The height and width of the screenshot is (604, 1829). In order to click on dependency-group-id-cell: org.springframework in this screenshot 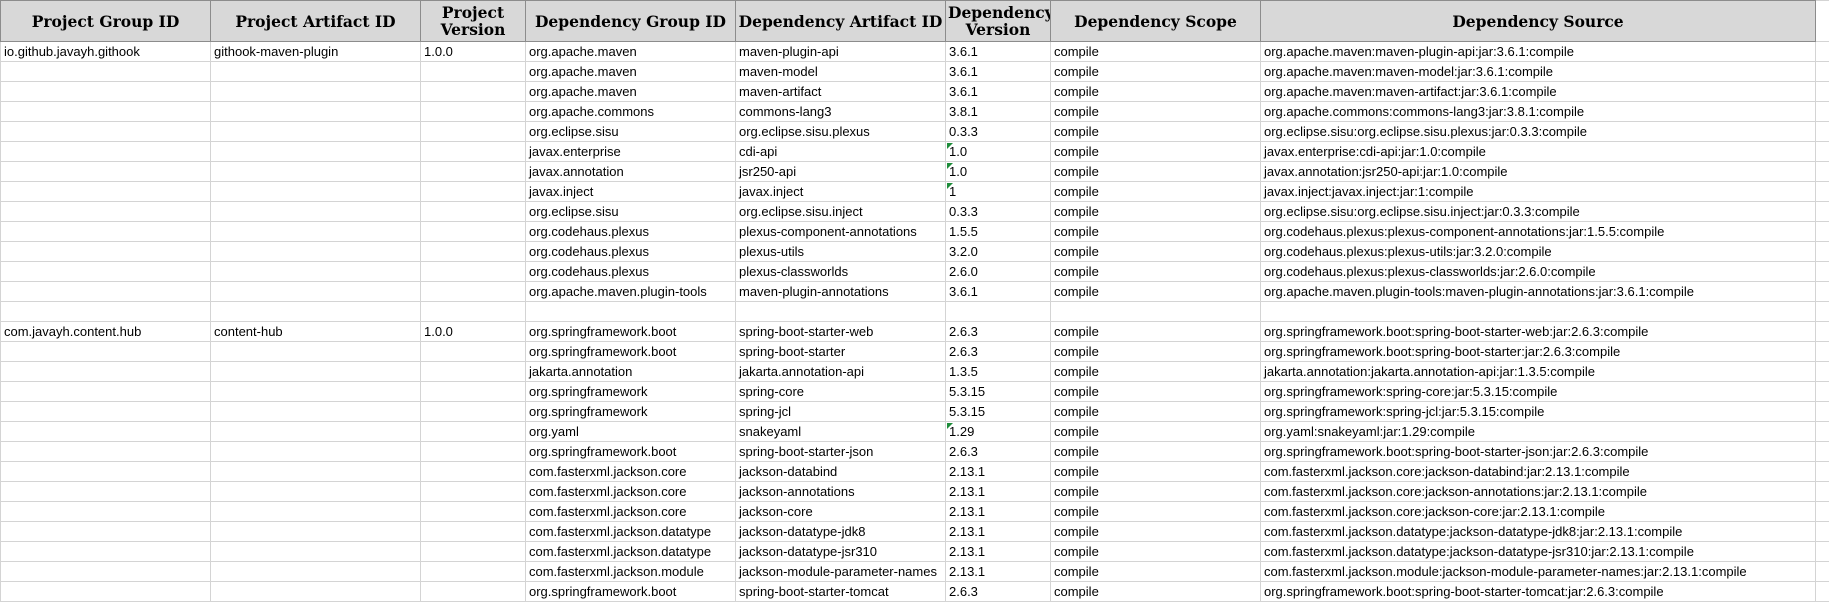, I will do `click(630, 411)`.